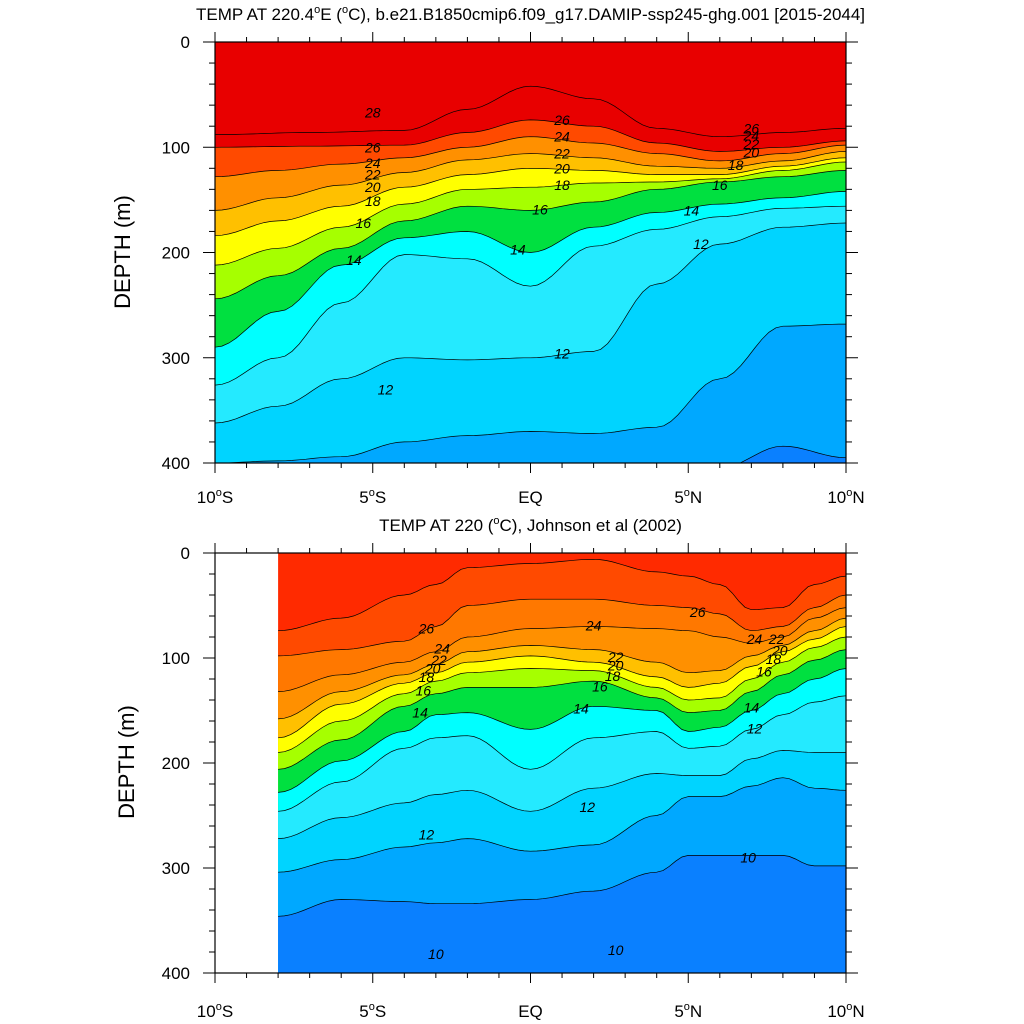 The width and height of the screenshot is (1024, 1024). I want to click on chart-title: TEMP AT 220 (oC), Johnson et al (2002), so click(530, 525).